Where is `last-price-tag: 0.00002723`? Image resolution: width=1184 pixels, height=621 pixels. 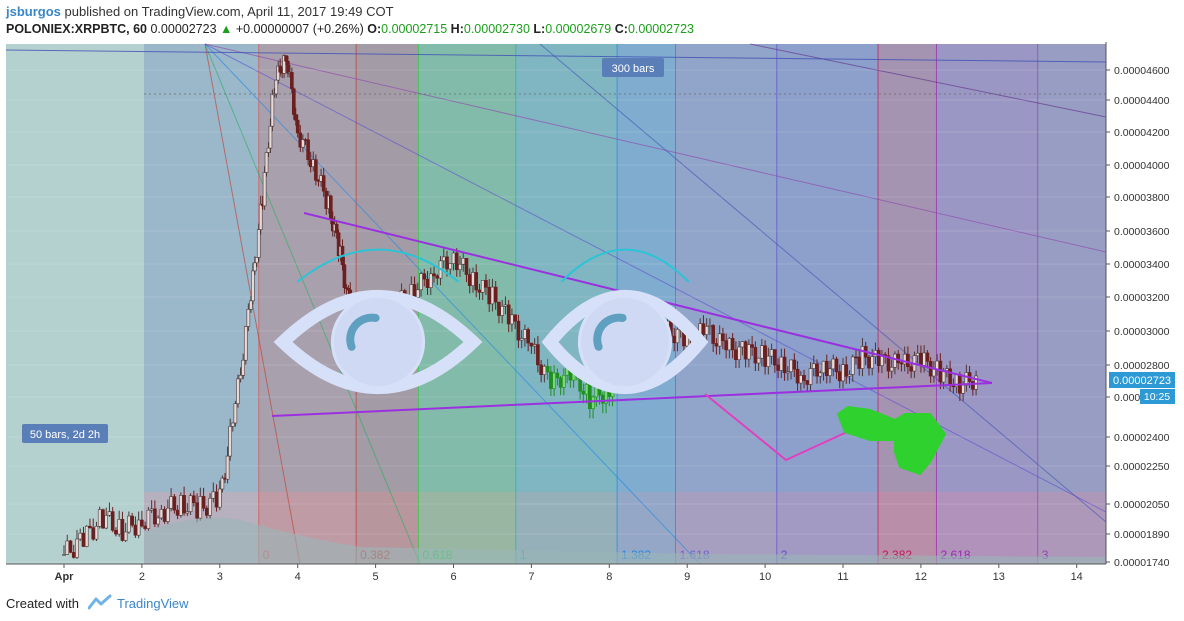 last-price-tag: 0.00002723 is located at coordinates (1142, 380).